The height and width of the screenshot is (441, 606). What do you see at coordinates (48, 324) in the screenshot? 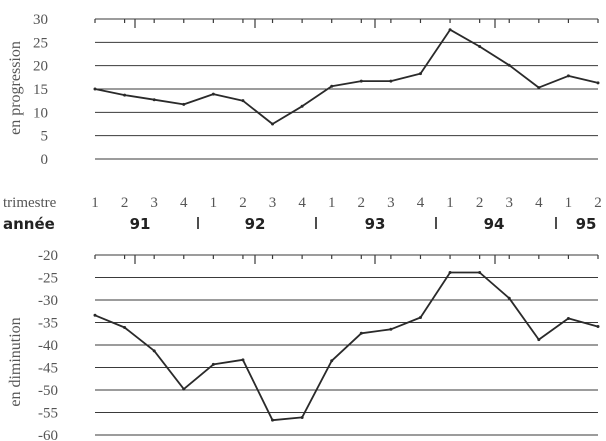
I see `bottom-y-tick-label: -35` at bounding box center [48, 324].